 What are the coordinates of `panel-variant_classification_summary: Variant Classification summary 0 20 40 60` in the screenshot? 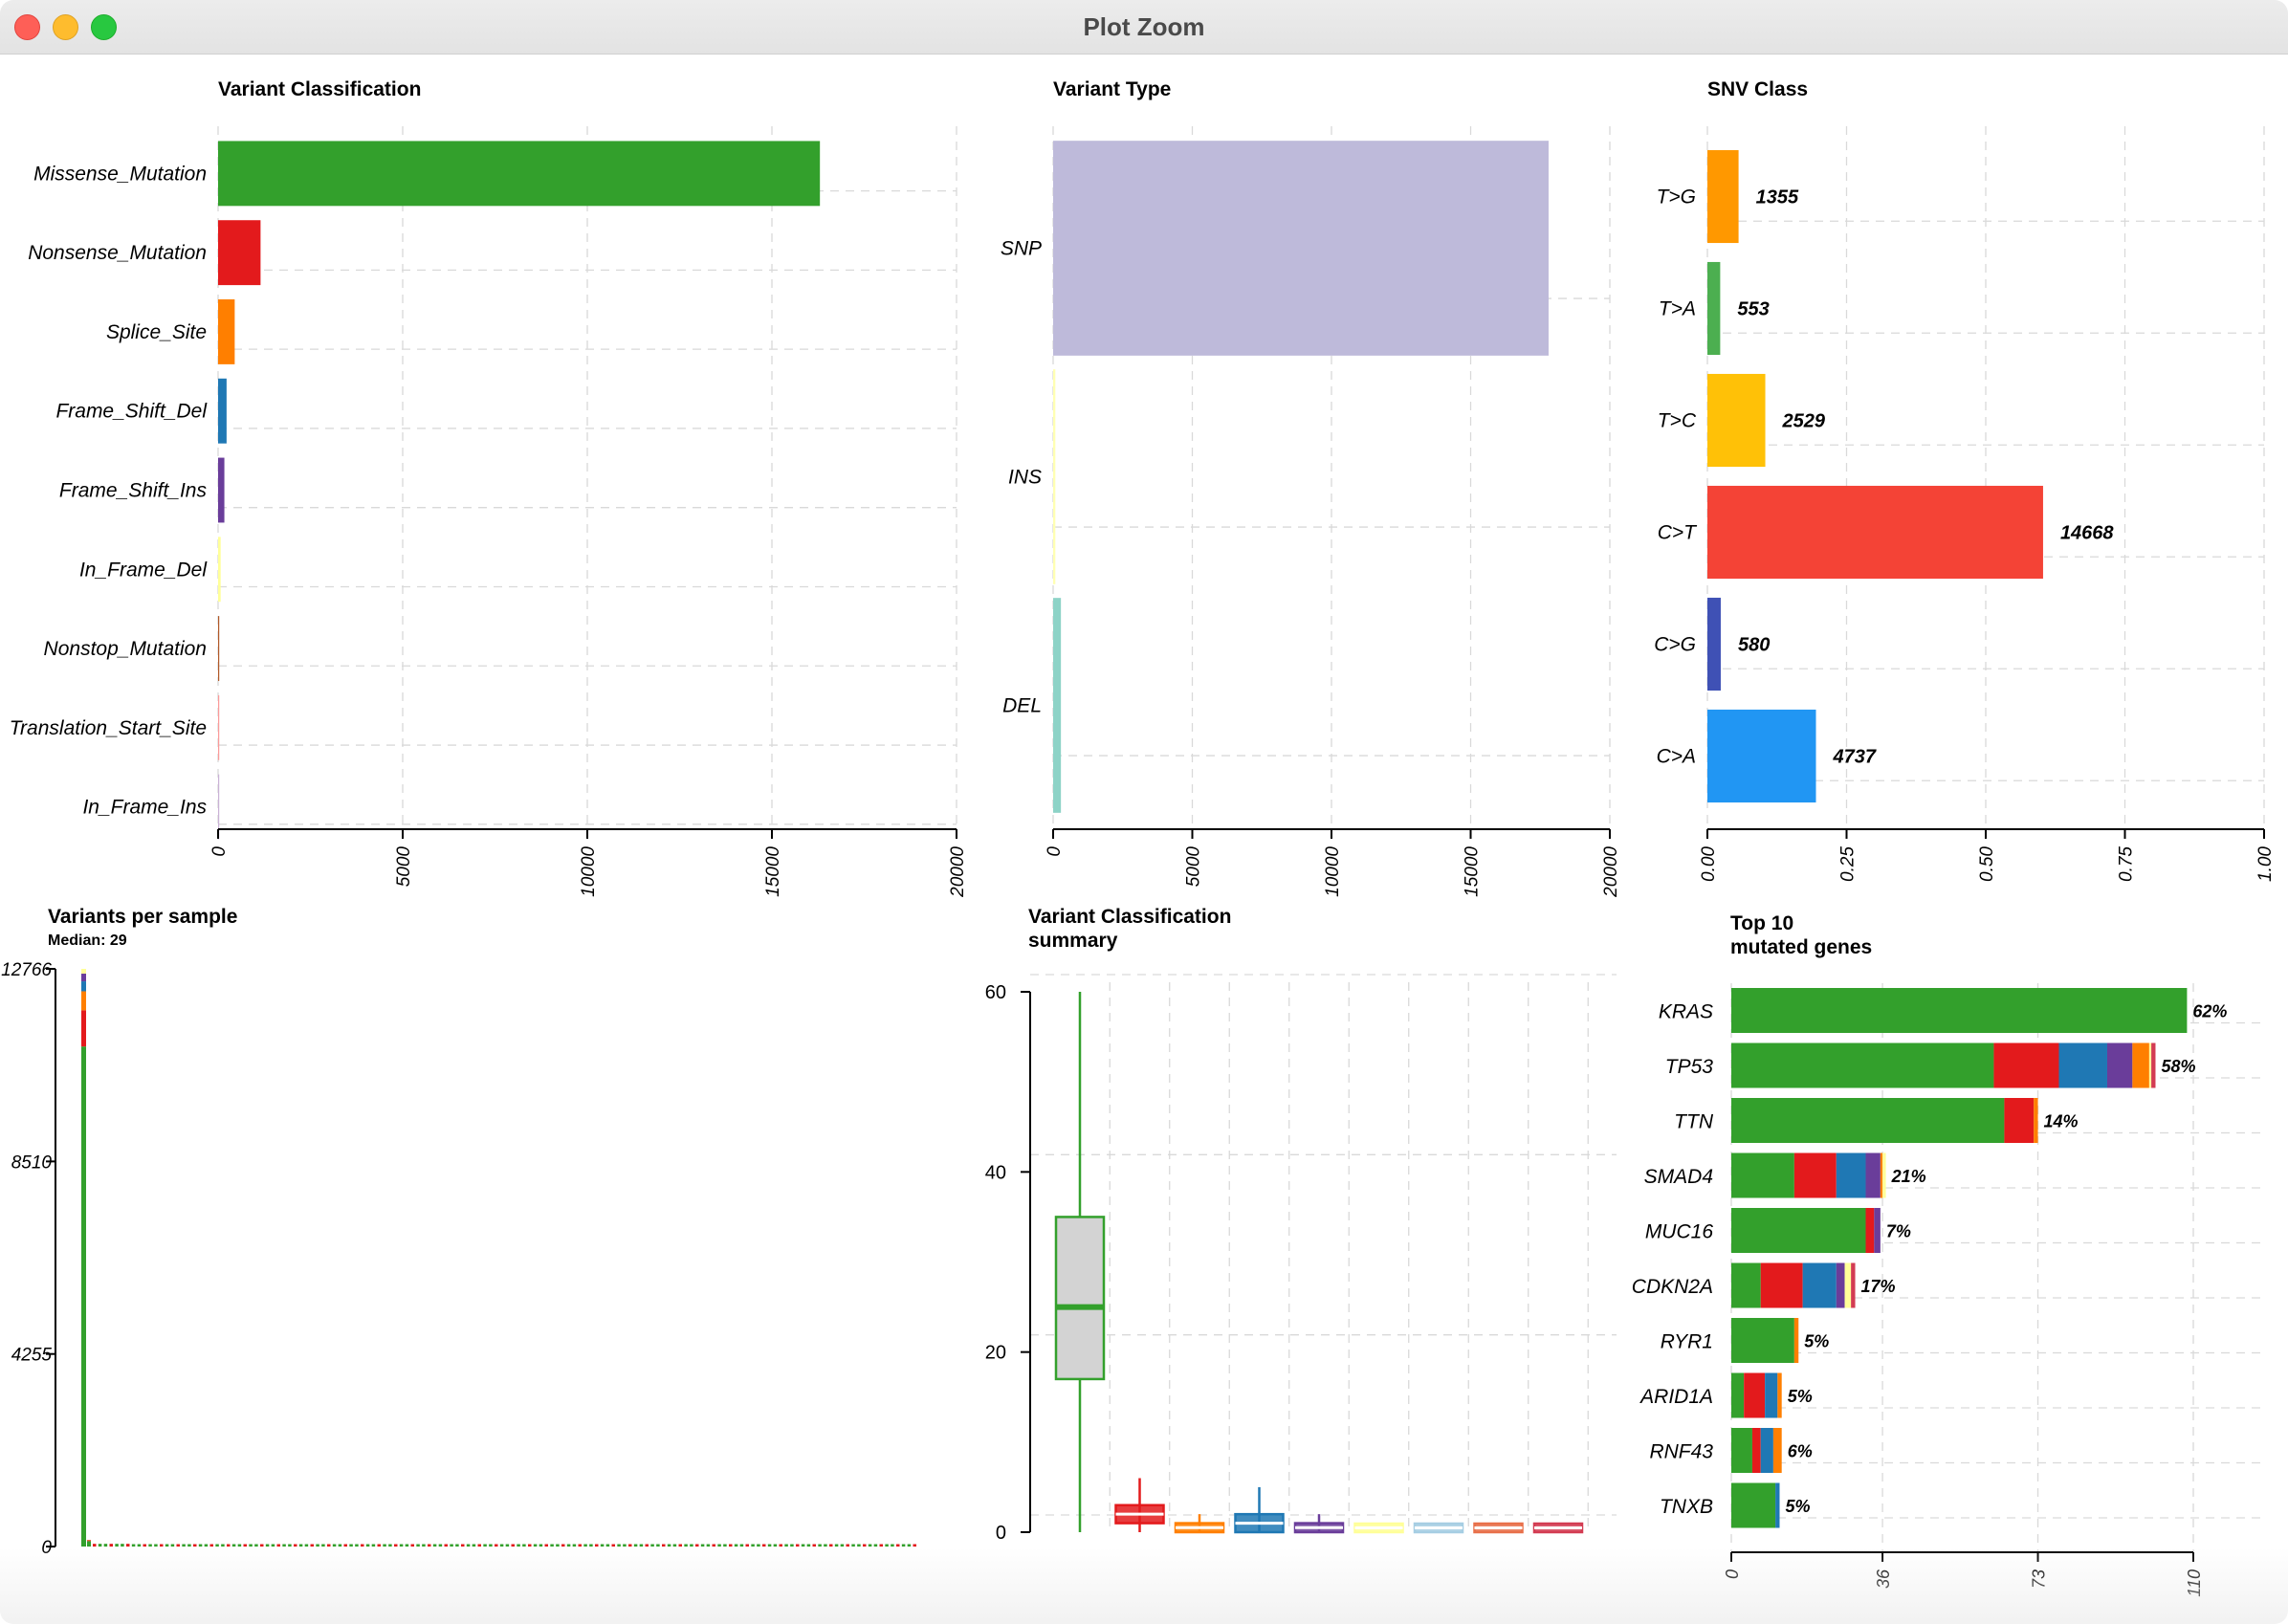 It's located at (1301, 1225).